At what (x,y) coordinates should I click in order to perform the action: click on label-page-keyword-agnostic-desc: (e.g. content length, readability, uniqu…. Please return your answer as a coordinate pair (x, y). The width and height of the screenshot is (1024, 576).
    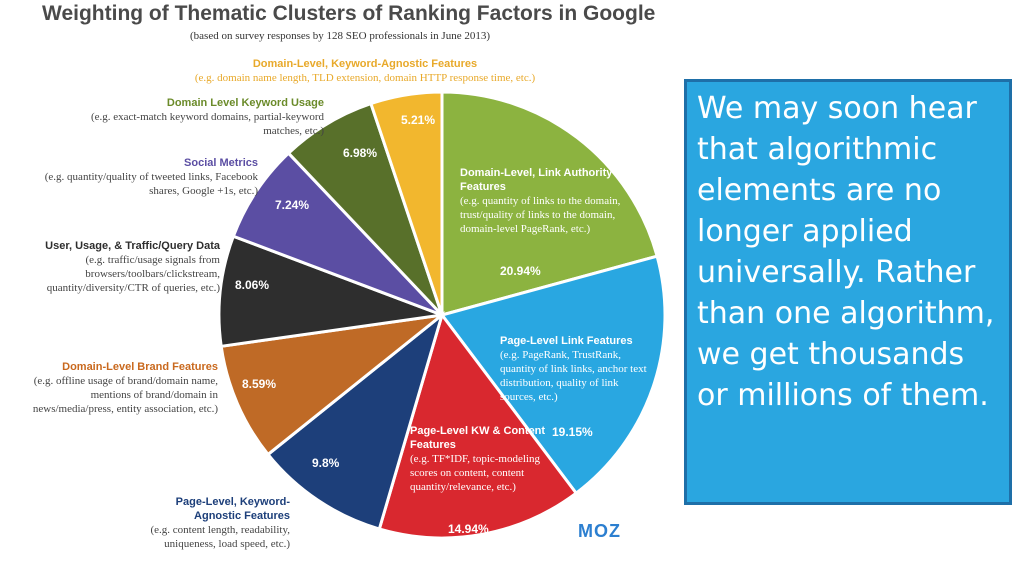
    Looking at the image, I should click on (220, 537).